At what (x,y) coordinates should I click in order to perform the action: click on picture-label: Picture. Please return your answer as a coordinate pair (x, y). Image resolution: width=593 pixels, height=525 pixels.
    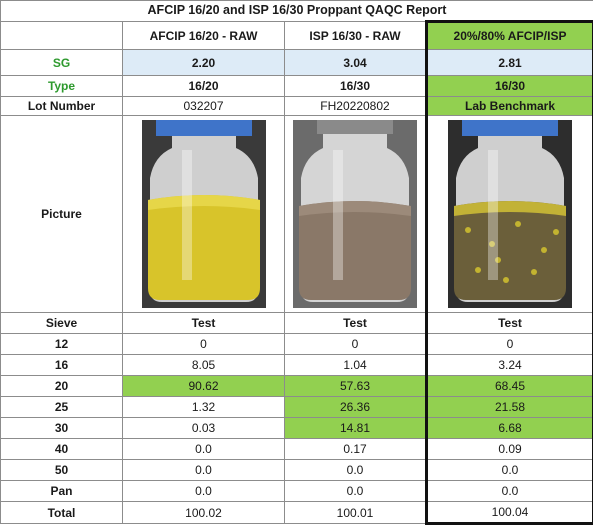
    Looking at the image, I should click on (62, 214).